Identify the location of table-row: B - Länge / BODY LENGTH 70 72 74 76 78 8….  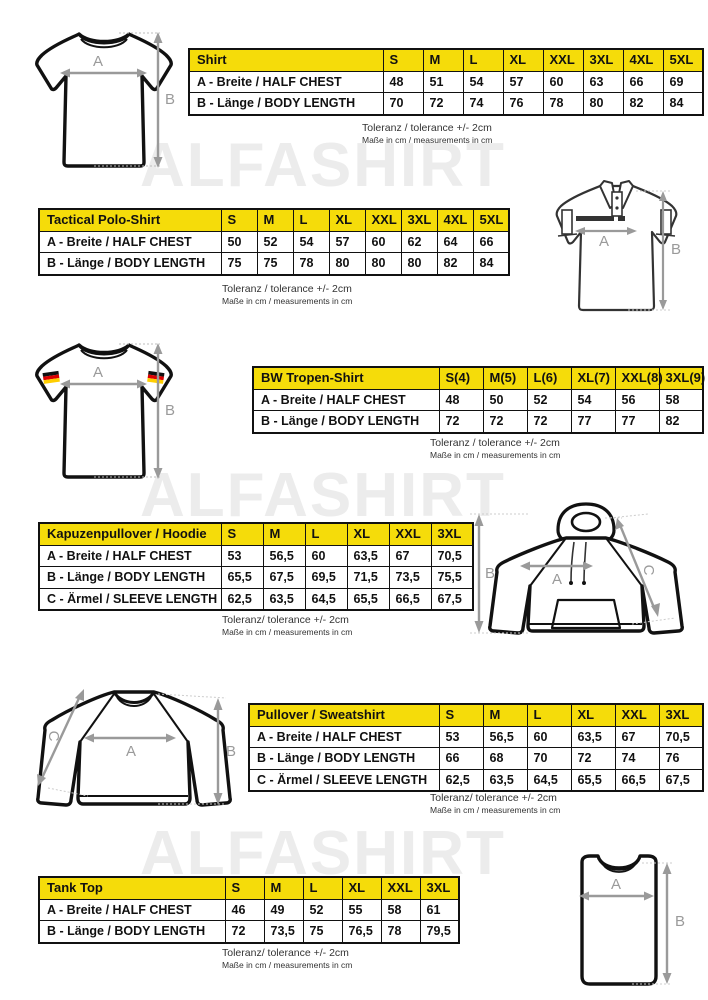
(446, 104).